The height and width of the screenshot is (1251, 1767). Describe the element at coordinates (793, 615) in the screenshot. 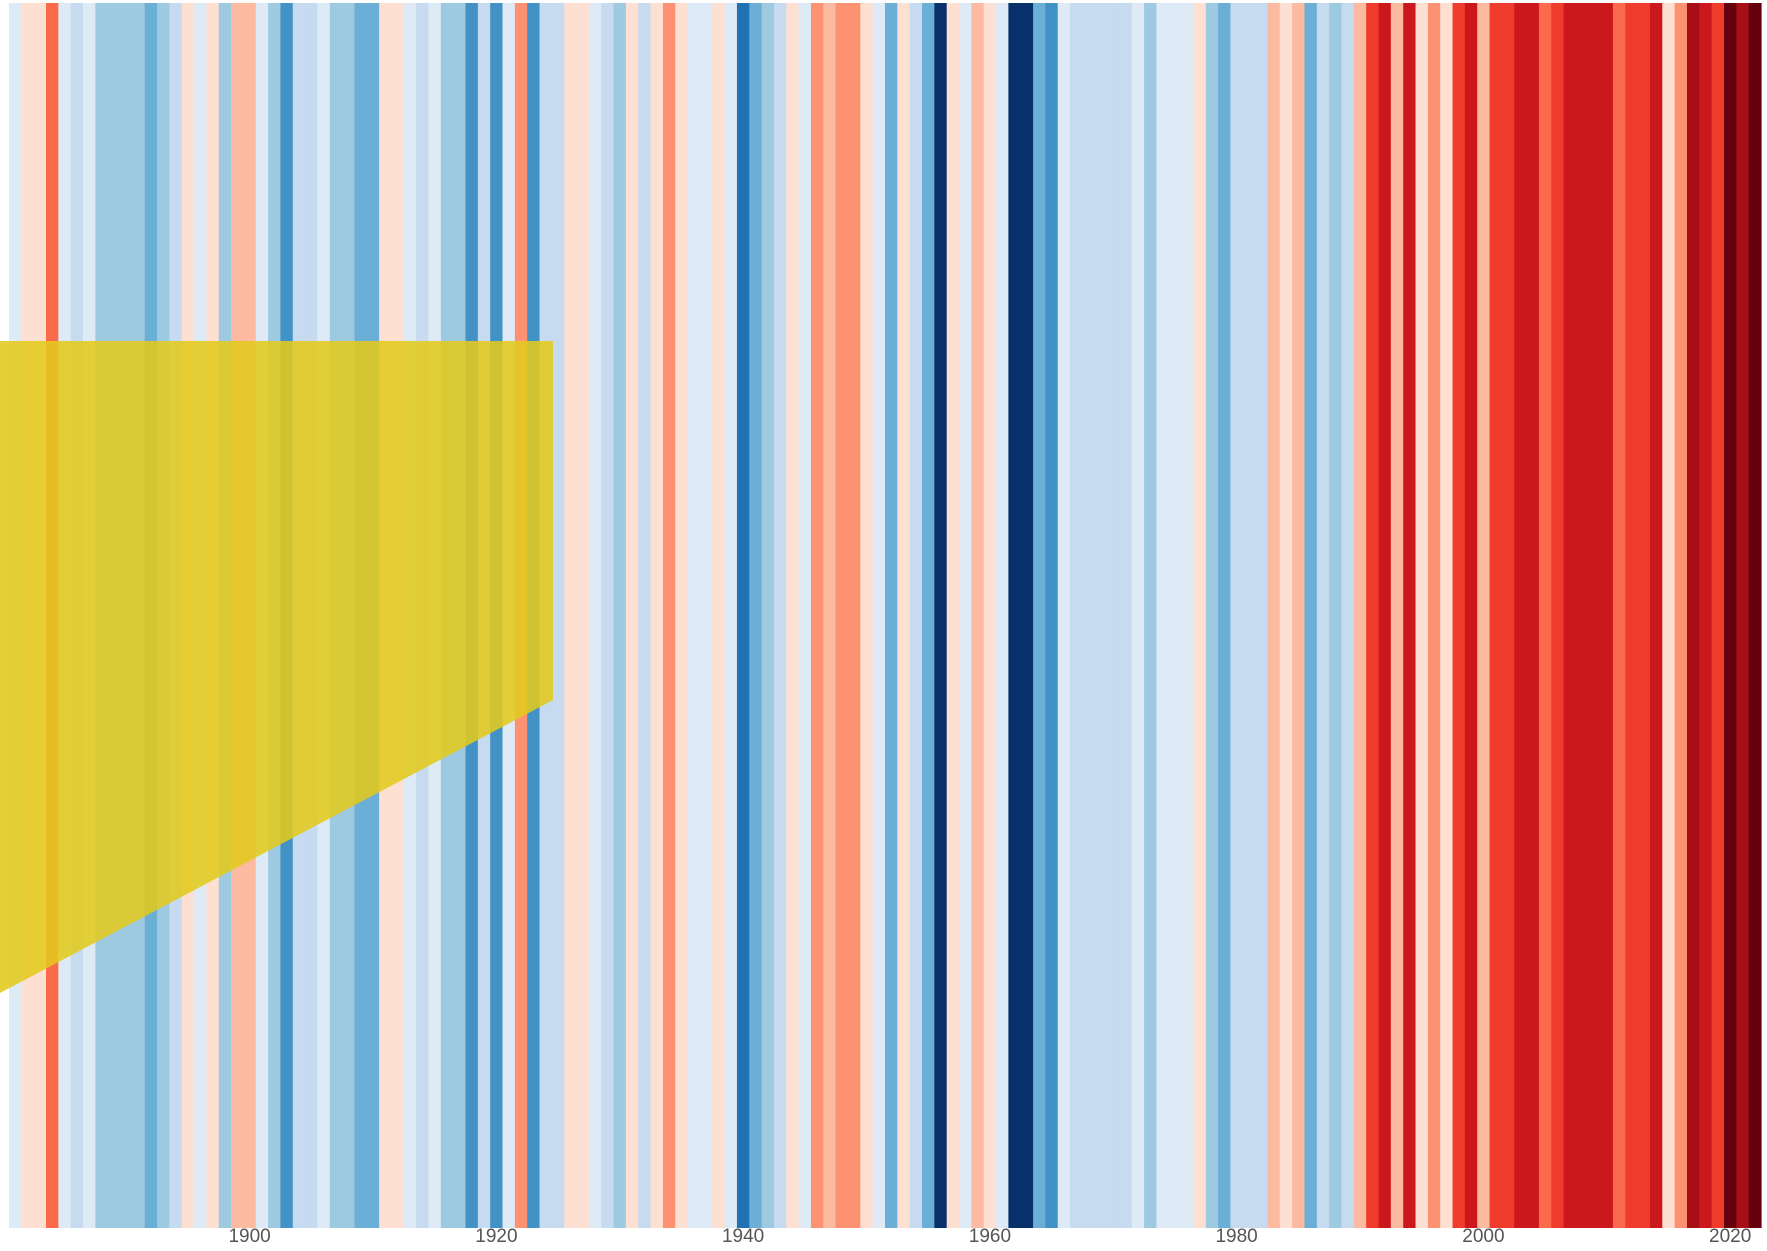

I see `stripe-1944` at that location.